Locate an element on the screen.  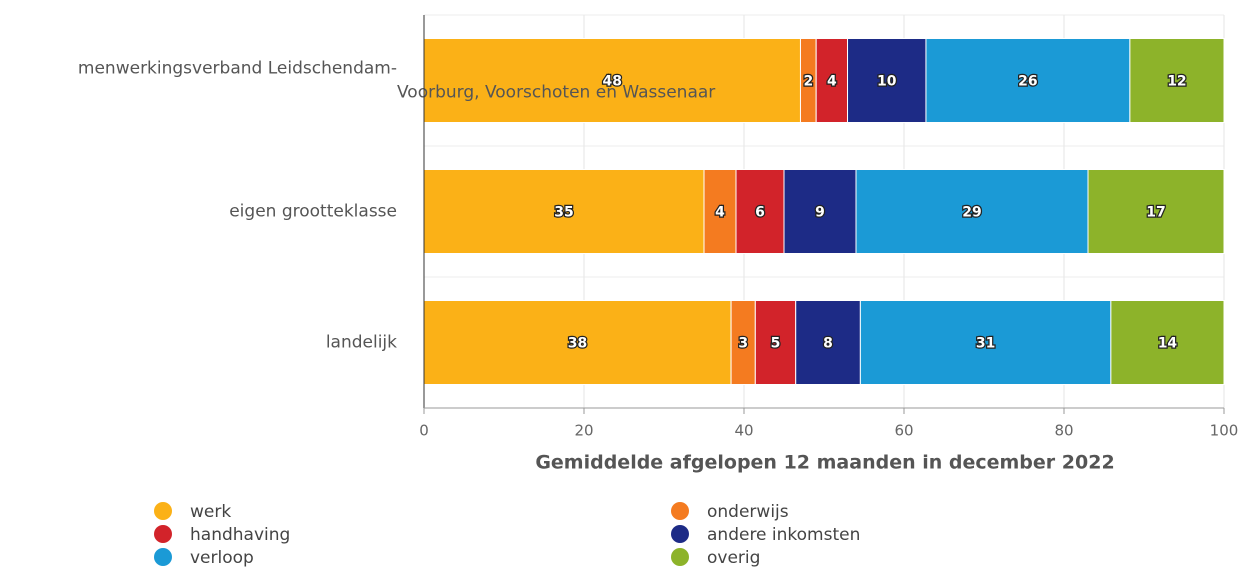
data-label: 10 is located at coordinates (887, 82).